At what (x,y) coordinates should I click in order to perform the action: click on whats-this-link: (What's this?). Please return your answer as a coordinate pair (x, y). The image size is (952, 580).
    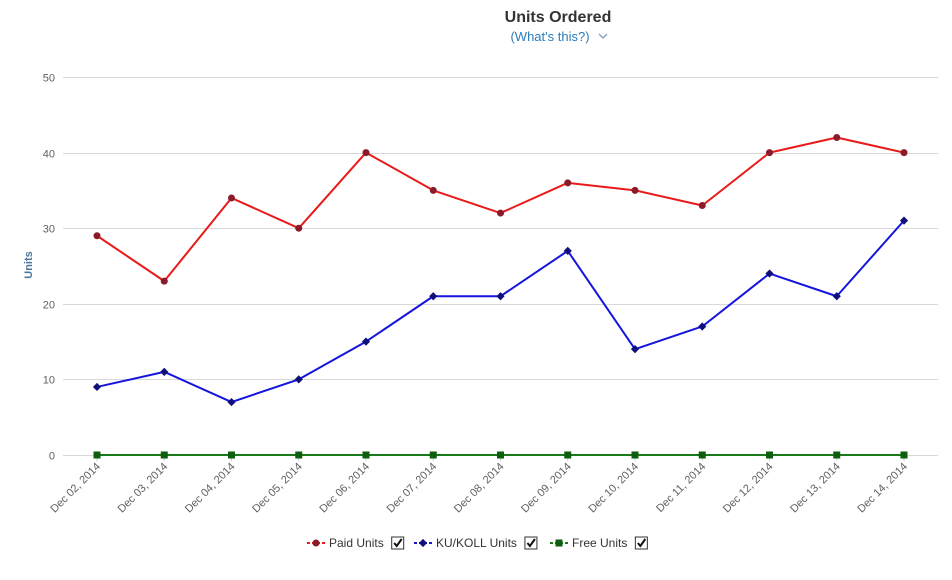
    Looking at the image, I should click on (559, 36).